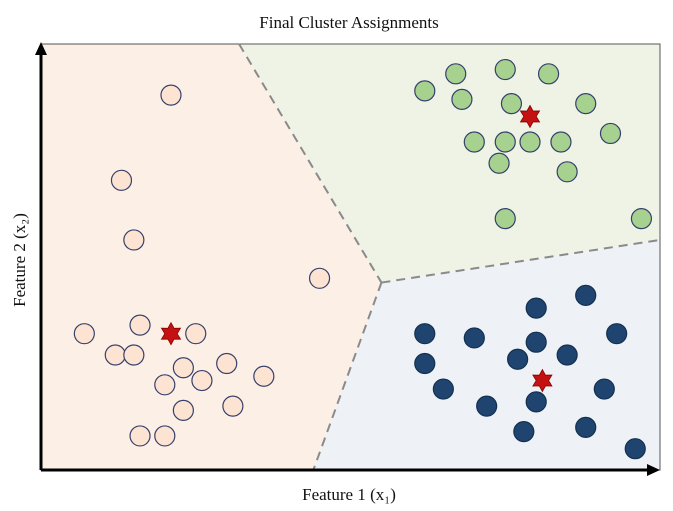  What do you see at coordinates (19, 260) in the screenshot?
I see `y-axis-label: Feature 2 (x₂)` at bounding box center [19, 260].